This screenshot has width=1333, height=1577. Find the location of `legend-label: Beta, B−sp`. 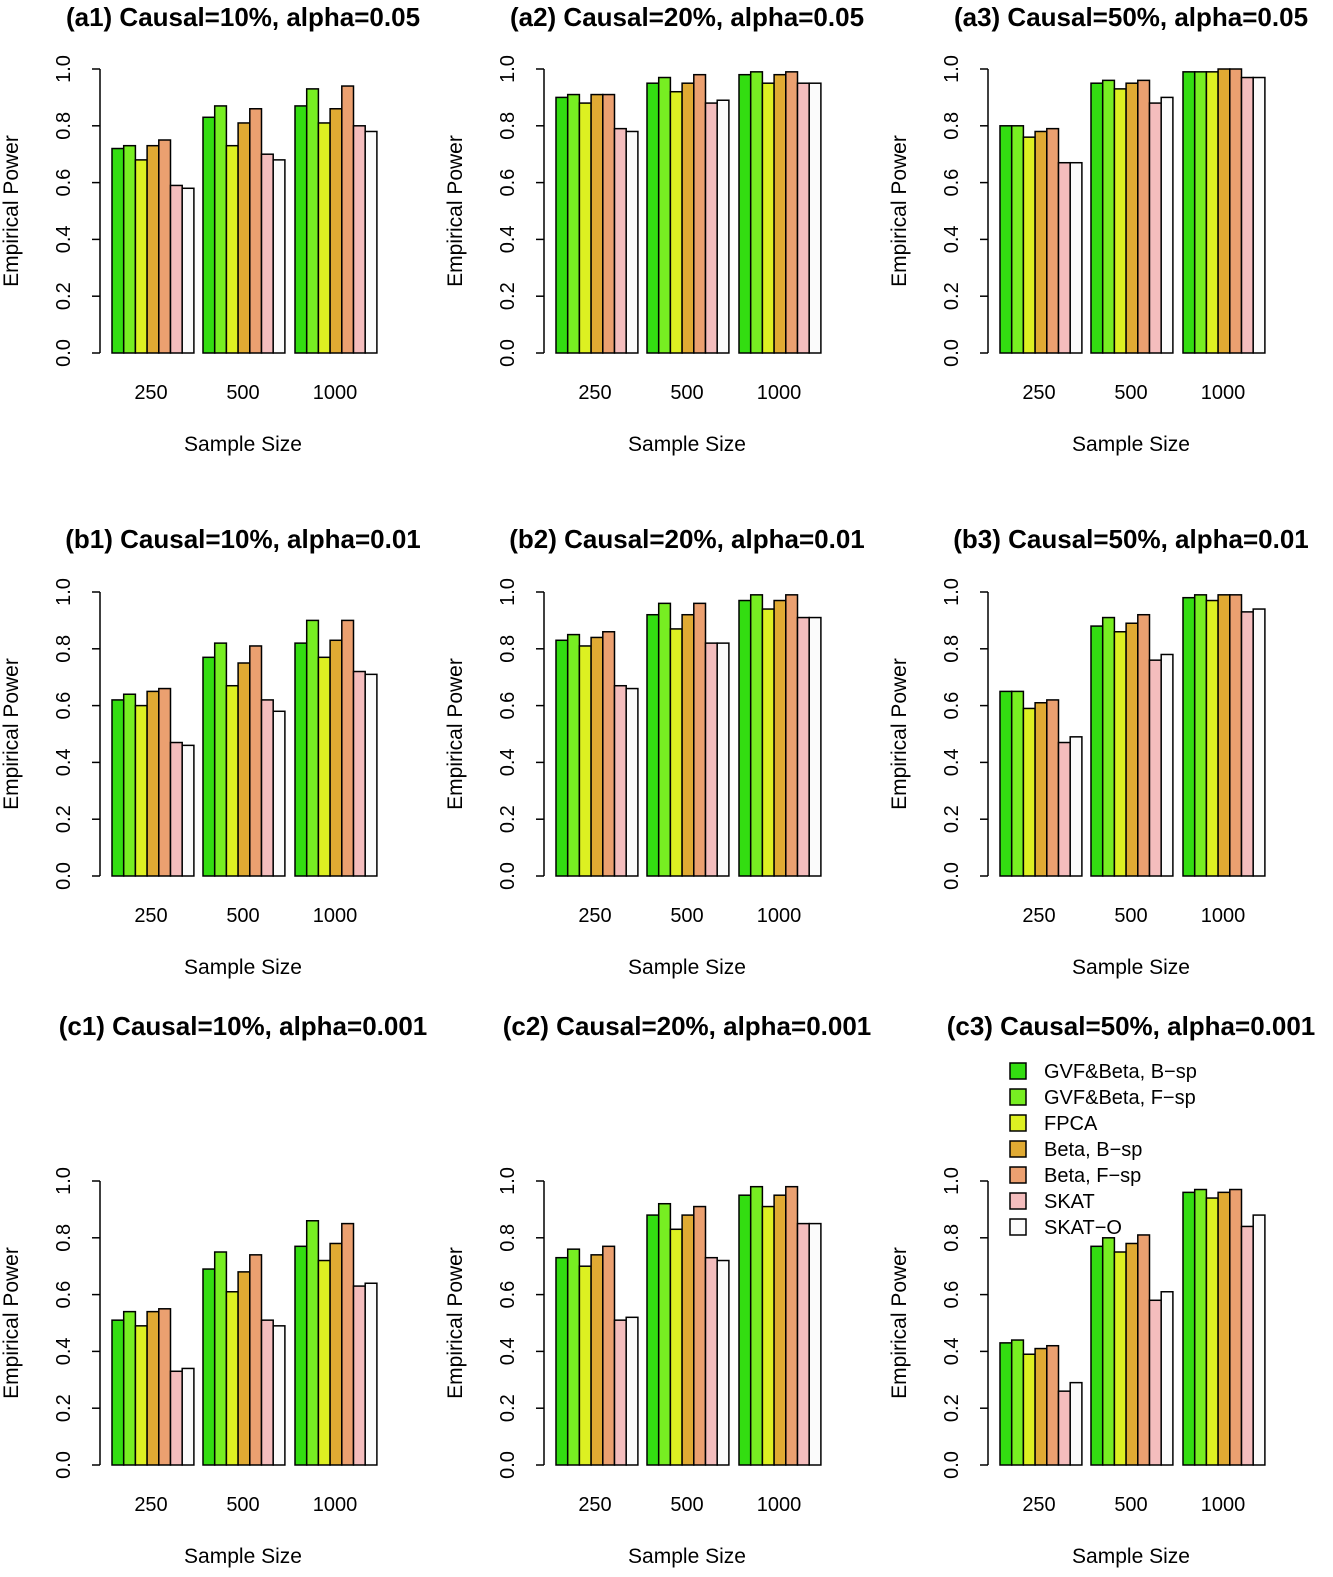

legend-label: Beta, B−sp is located at coordinates (1093, 1150).